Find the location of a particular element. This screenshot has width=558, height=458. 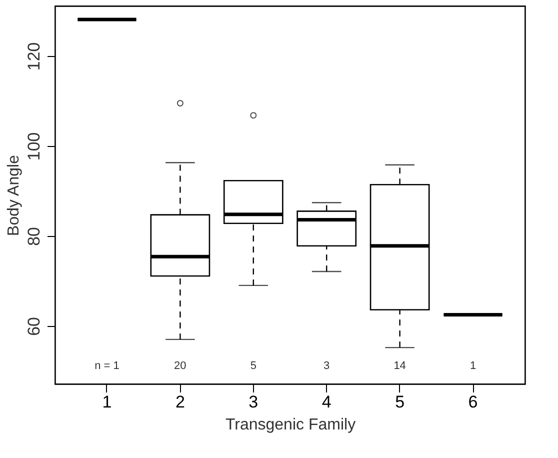

y-tick-label: 80 is located at coordinates (34, 236).